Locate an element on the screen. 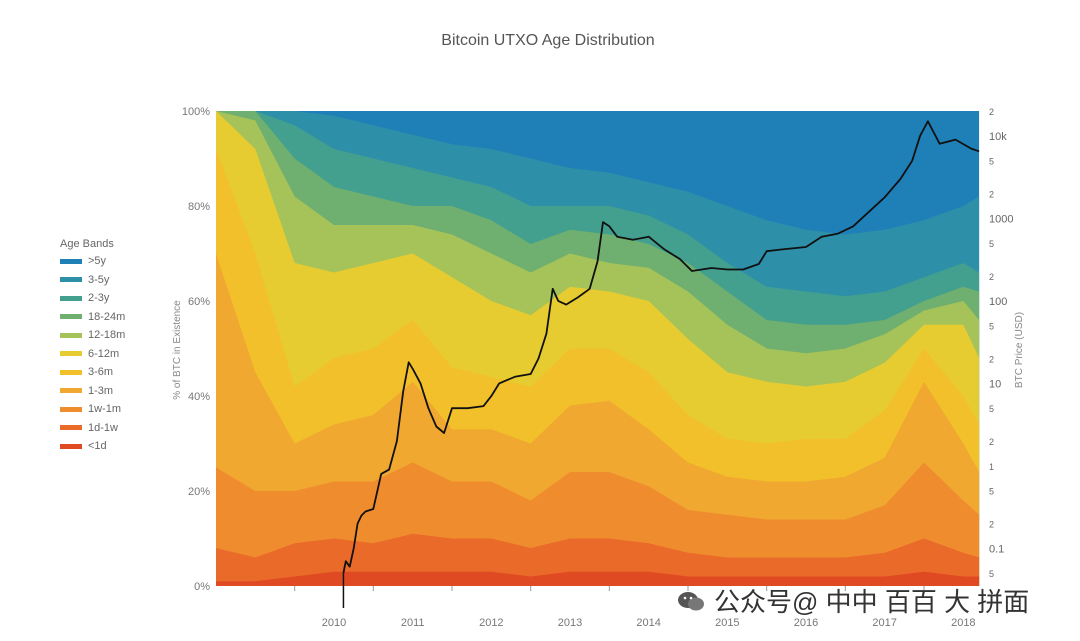  y-tick-label: 40% is located at coordinates (199, 397).